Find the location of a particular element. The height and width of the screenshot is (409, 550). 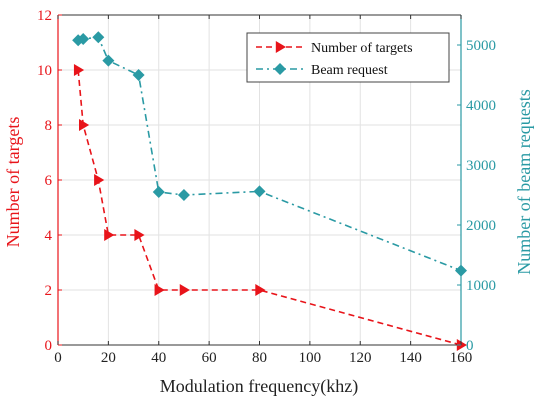

y-right-tick-label: 5000 is located at coordinates (481, 46).